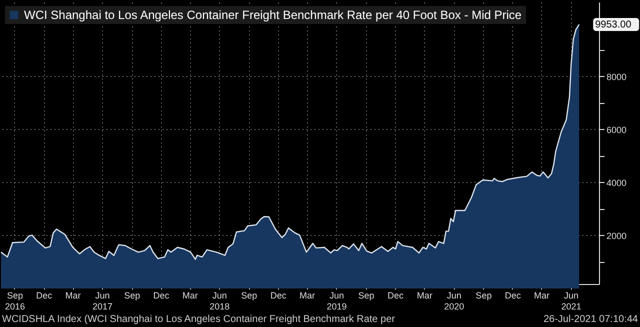 The image size is (640, 327). Describe the element at coordinates (102, 301) in the screenshot. I see `x-tick-label: Jun 2017` at that location.